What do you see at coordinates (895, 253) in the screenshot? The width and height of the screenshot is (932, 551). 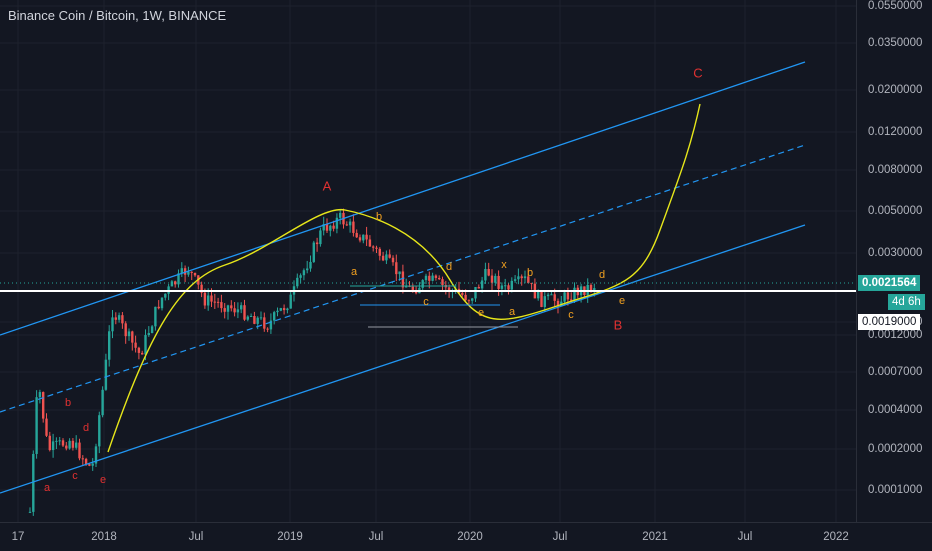 I see `price-tick-label: 0.0030000` at bounding box center [895, 253].